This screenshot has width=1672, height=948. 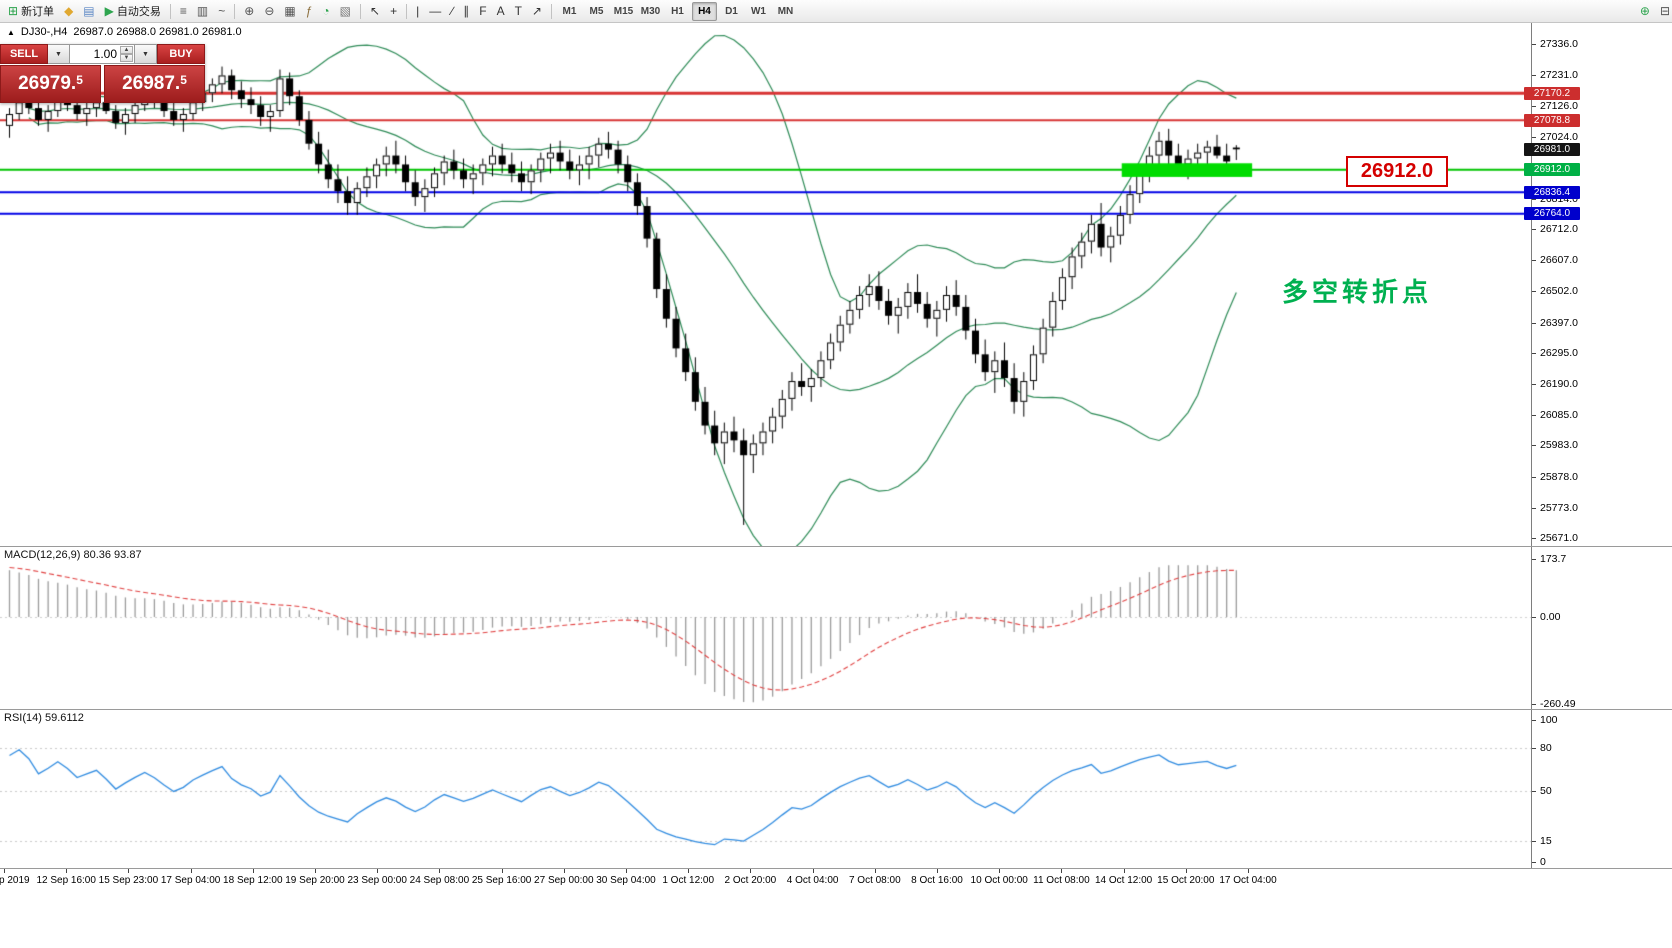 I want to click on volume-down-icon: ▼, so click(x=126, y=58).